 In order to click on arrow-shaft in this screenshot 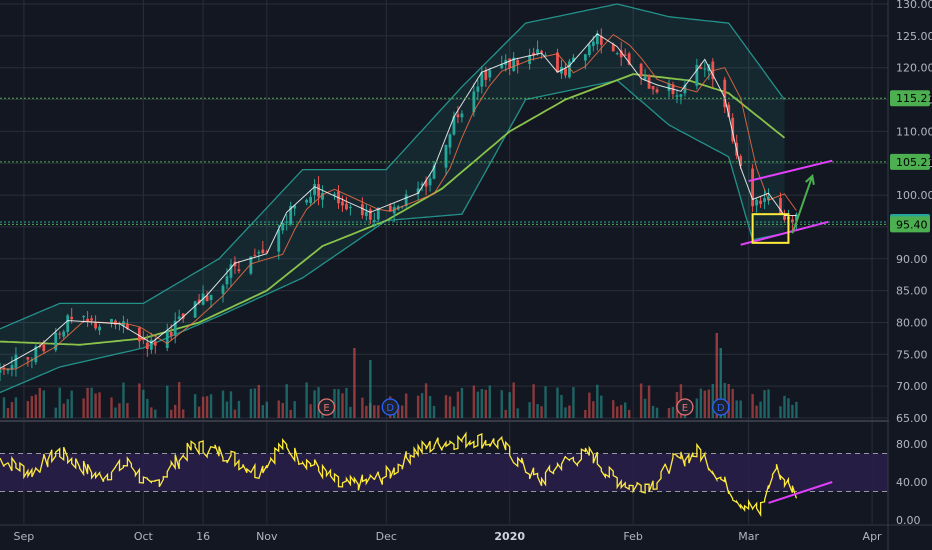, I will do `click(802, 204)`.